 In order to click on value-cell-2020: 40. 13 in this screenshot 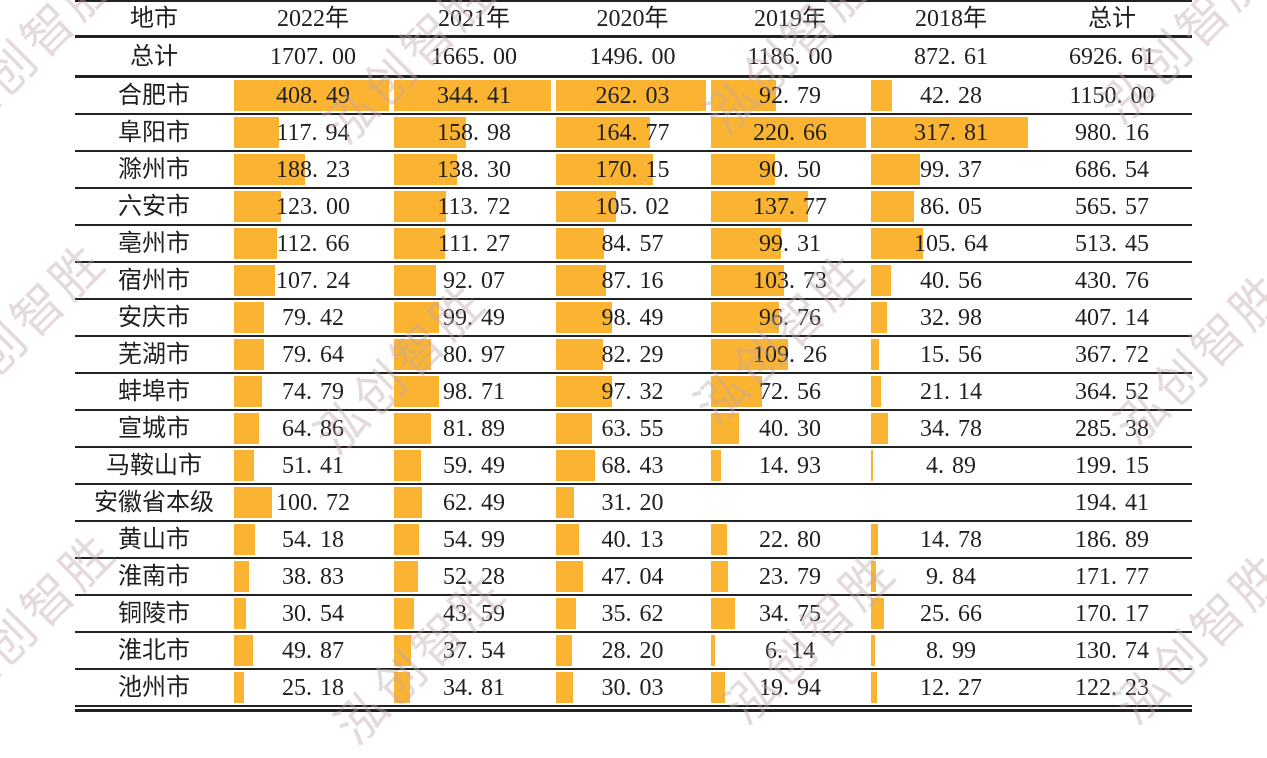, I will do `click(632, 539)`.